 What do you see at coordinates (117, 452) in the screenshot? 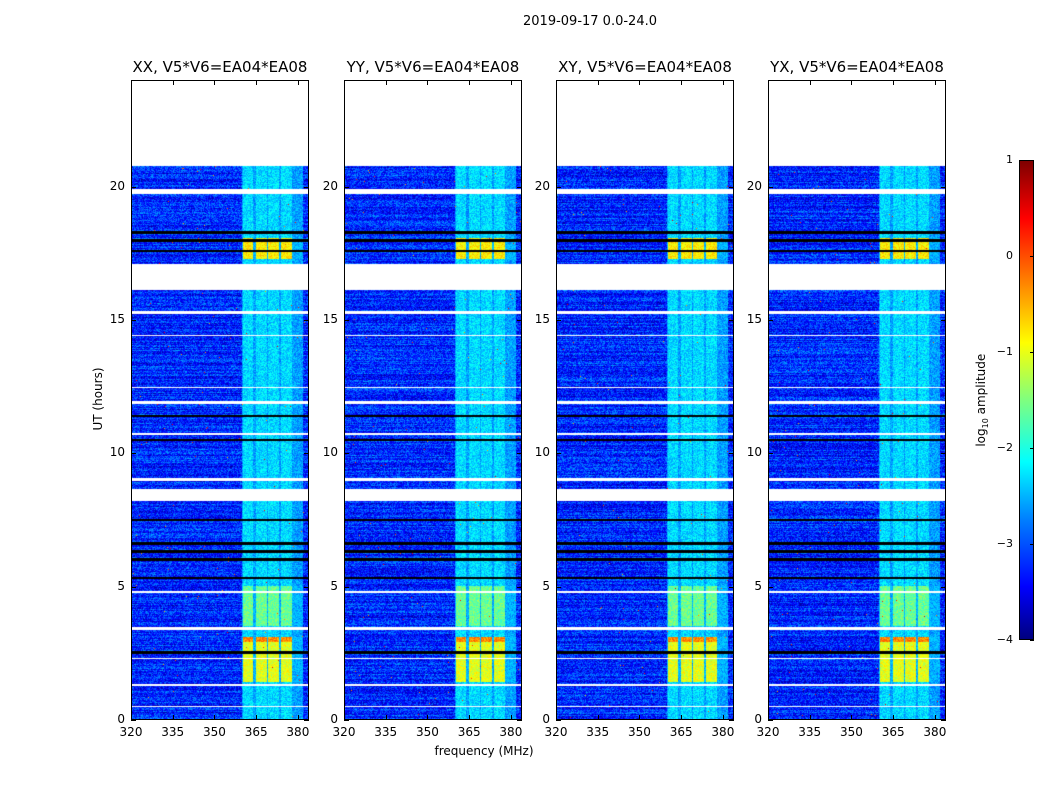
I see `y-tick-label: 10` at bounding box center [117, 452].